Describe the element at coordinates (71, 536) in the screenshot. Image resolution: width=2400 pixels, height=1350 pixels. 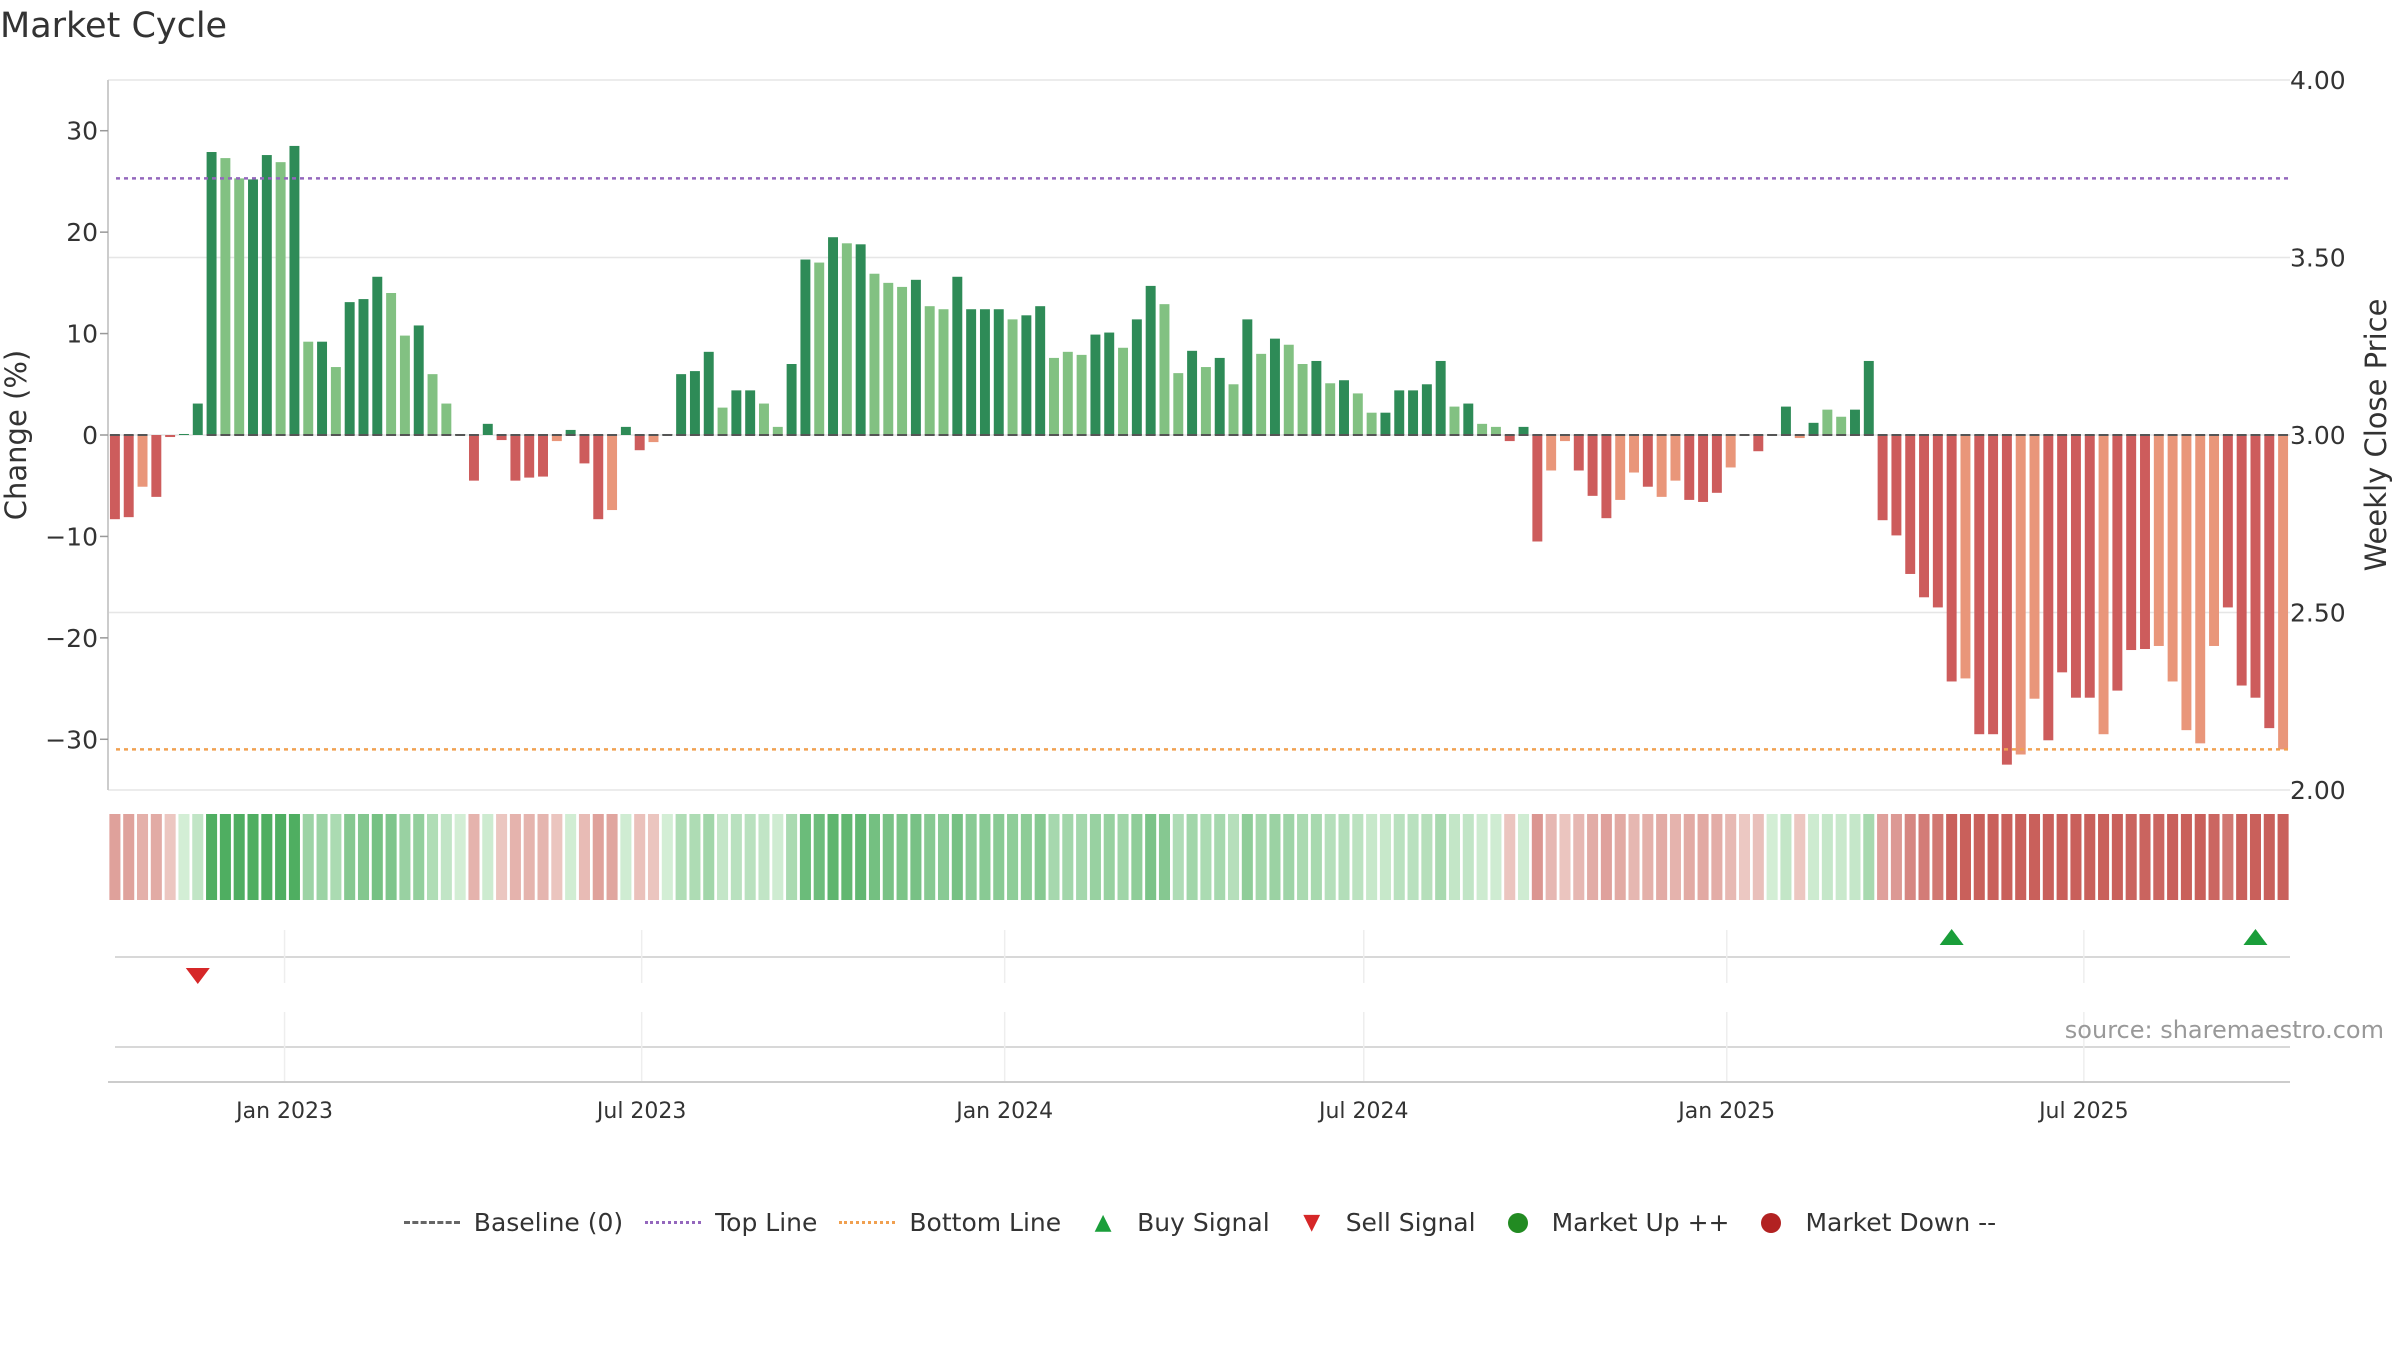
I see `y-tick-label: −10` at that location.